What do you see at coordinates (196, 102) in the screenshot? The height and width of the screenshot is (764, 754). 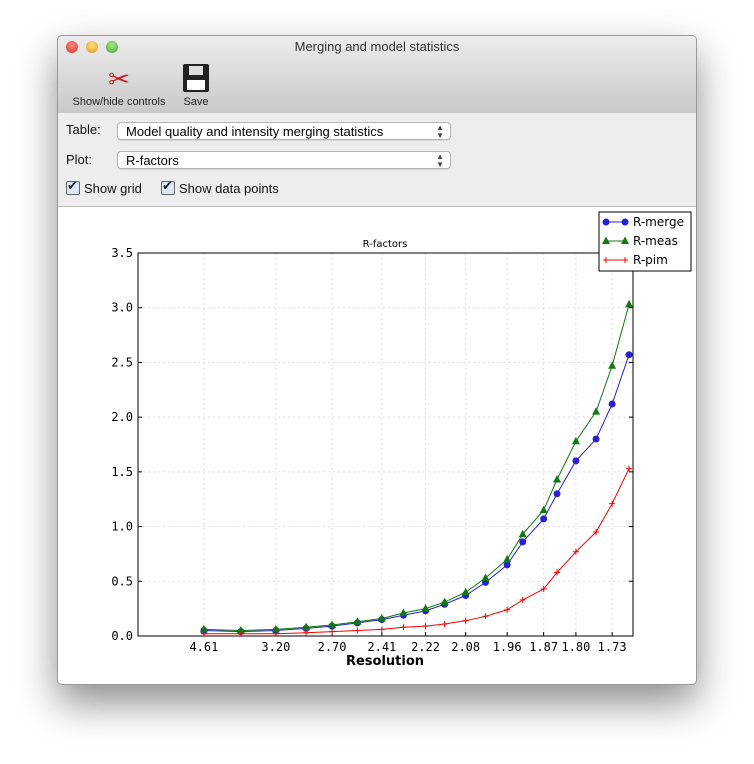 I see `save-label: Save` at bounding box center [196, 102].